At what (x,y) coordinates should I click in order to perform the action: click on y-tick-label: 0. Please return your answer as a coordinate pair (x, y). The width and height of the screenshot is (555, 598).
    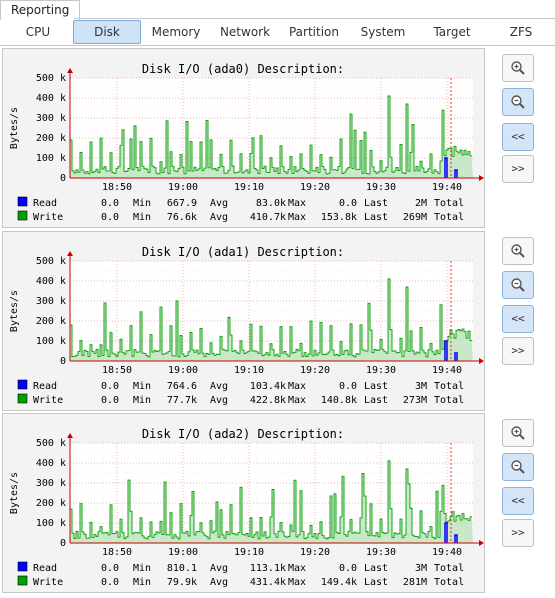
    Looking at the image, I should click on (63, 178).